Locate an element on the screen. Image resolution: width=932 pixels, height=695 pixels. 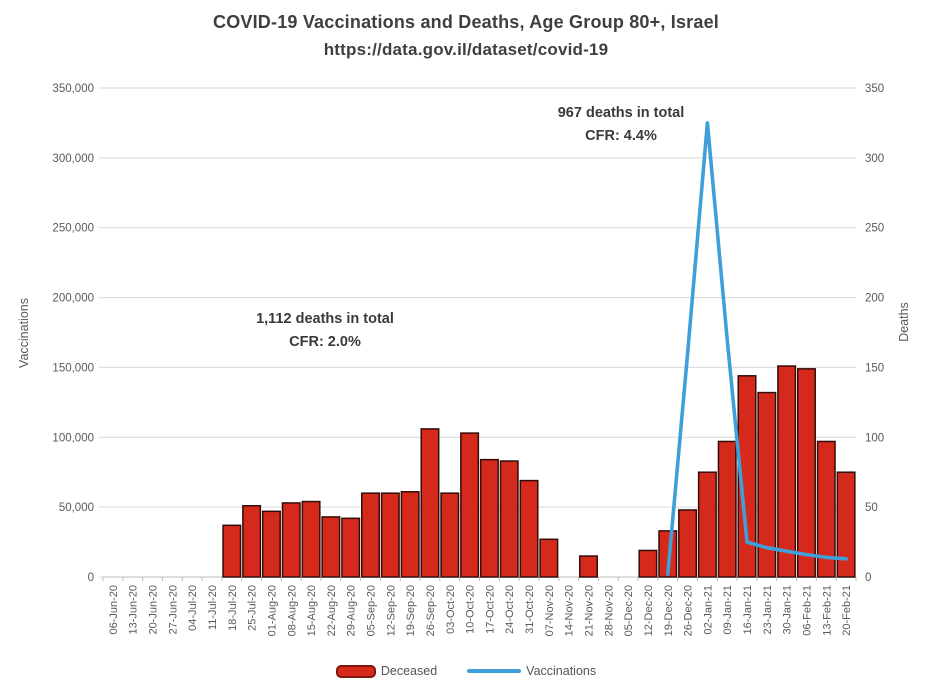
left-axis-tick-label: 250,000 is located at coordinates (73, 229).